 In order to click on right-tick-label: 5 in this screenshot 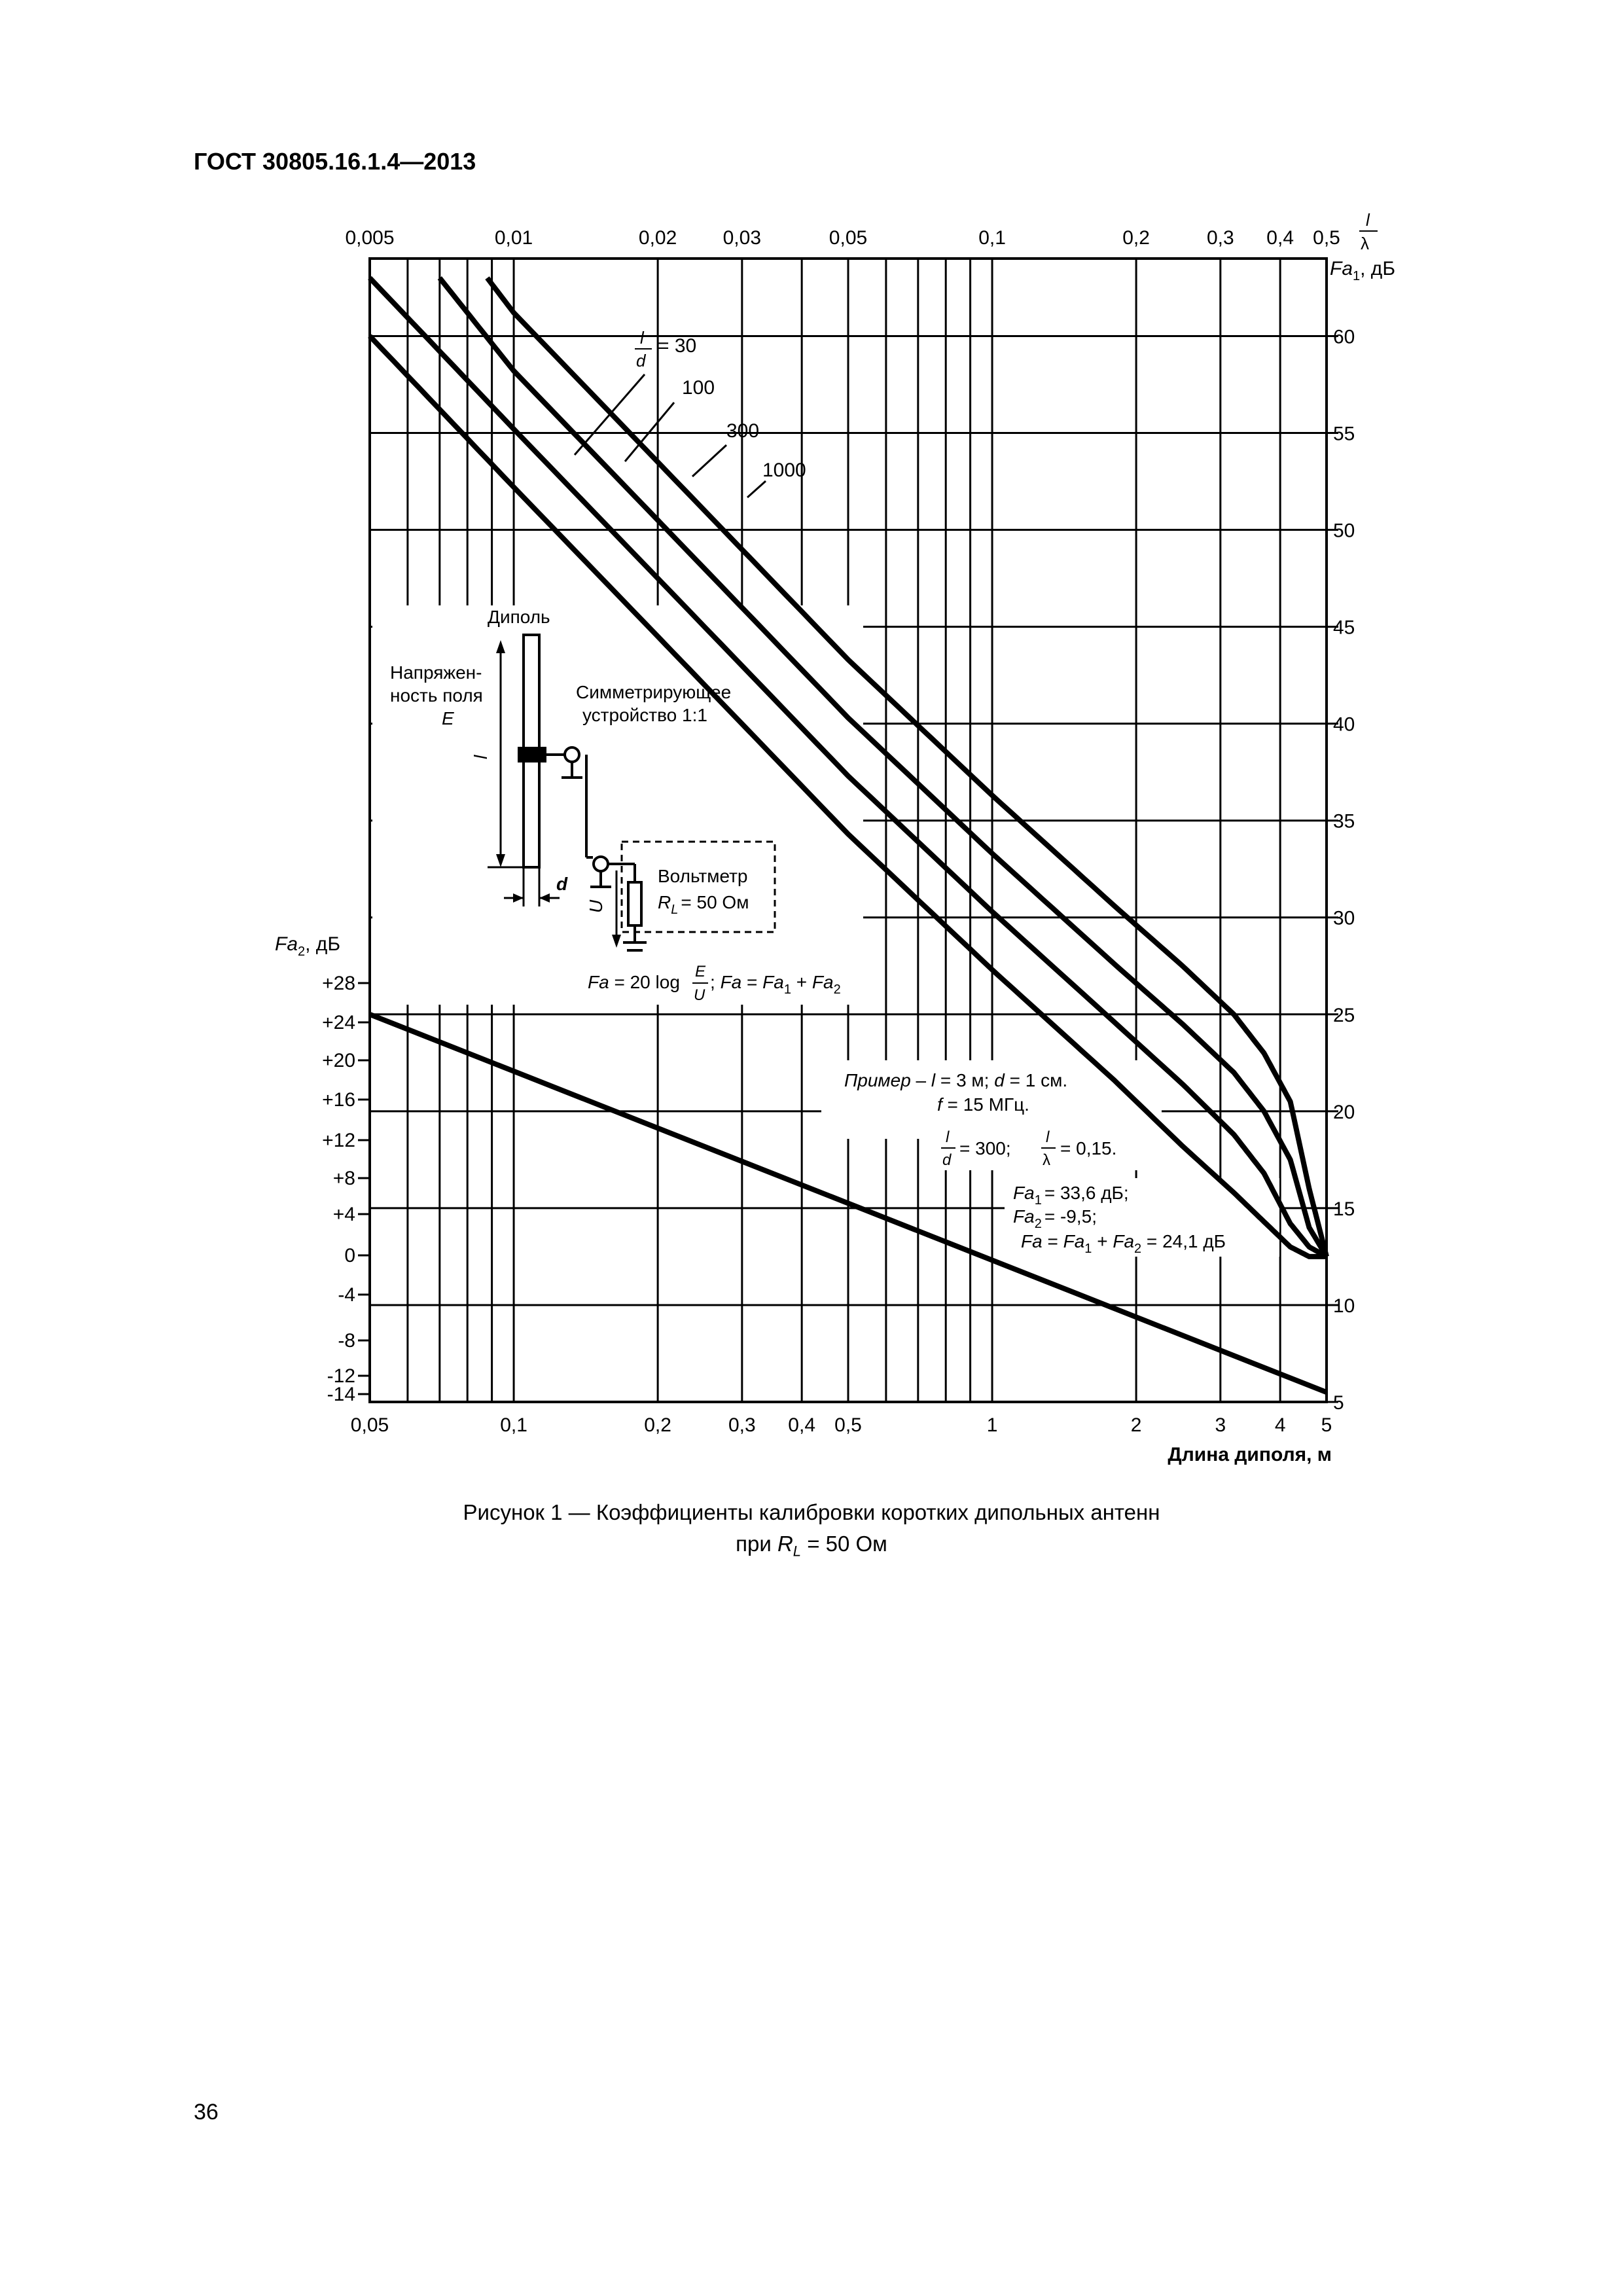, I will do `click(1338, 1403)`.